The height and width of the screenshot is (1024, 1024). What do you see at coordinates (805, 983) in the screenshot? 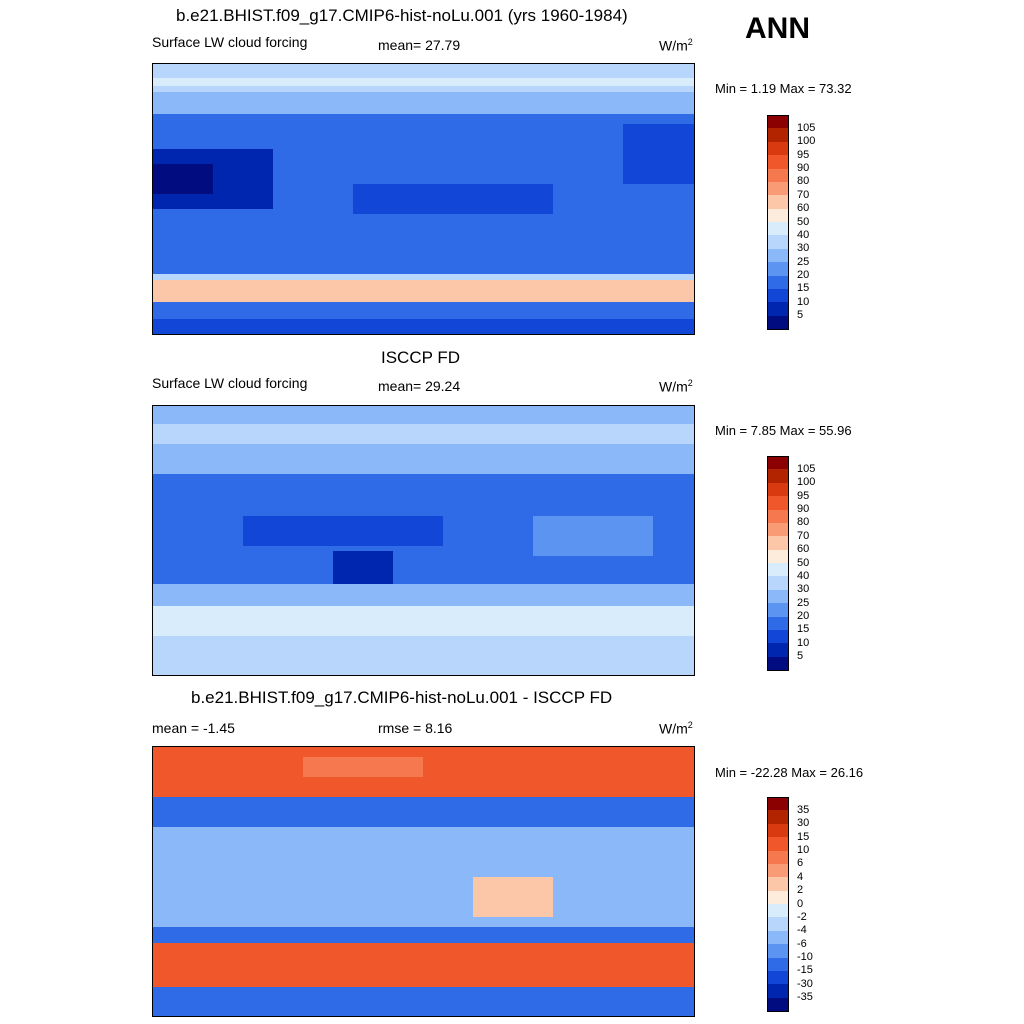
I see `colorbar-tick-label: -30` at bounding box center [805, 983].